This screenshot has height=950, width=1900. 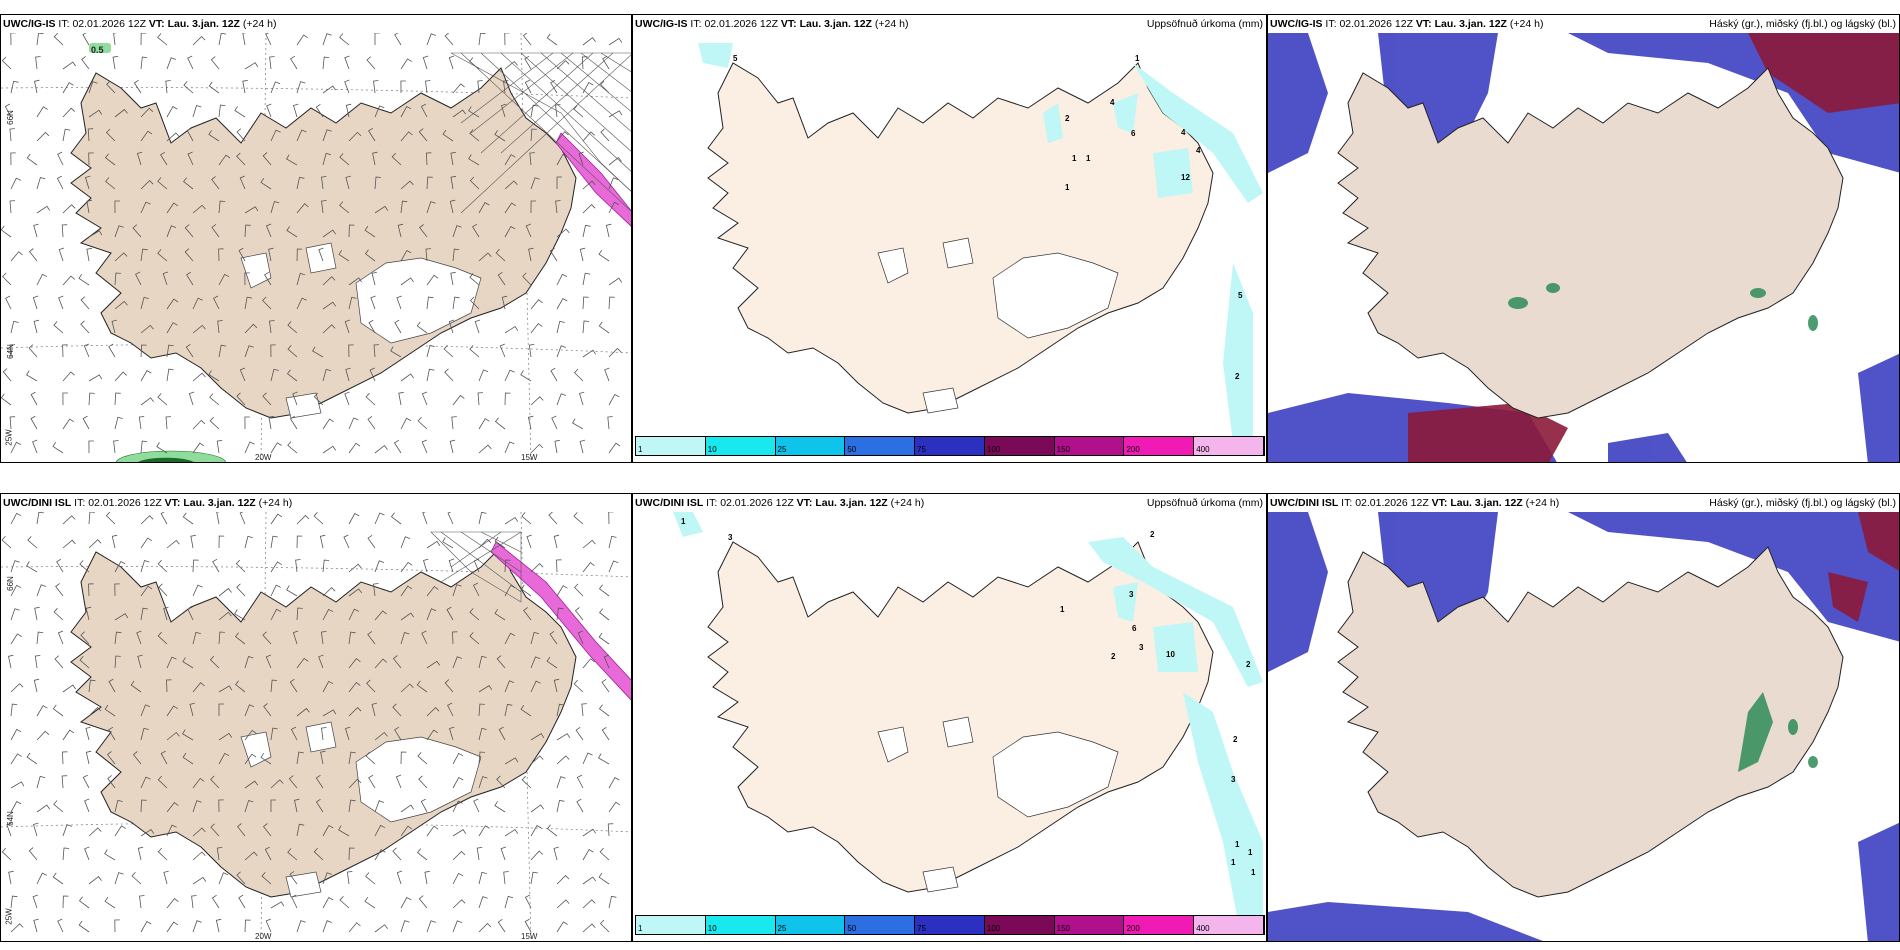 I want to click on colorbar-tick: 150, so click(x=1063, y=449).